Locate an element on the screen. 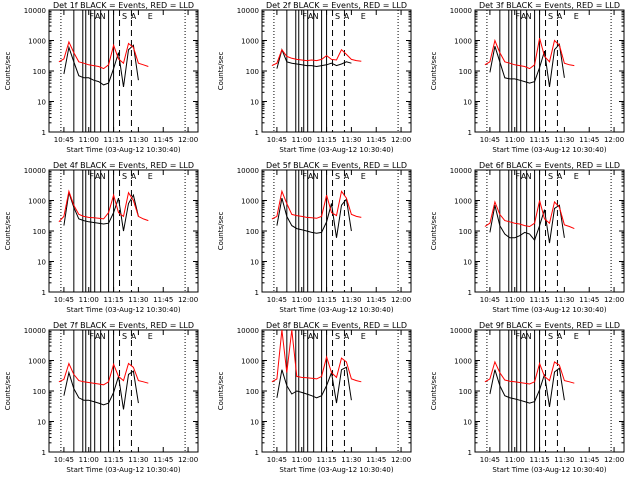  chart-title: Det 5f BLACK = Events, RED = LLD is located at coordinates (336, 165).